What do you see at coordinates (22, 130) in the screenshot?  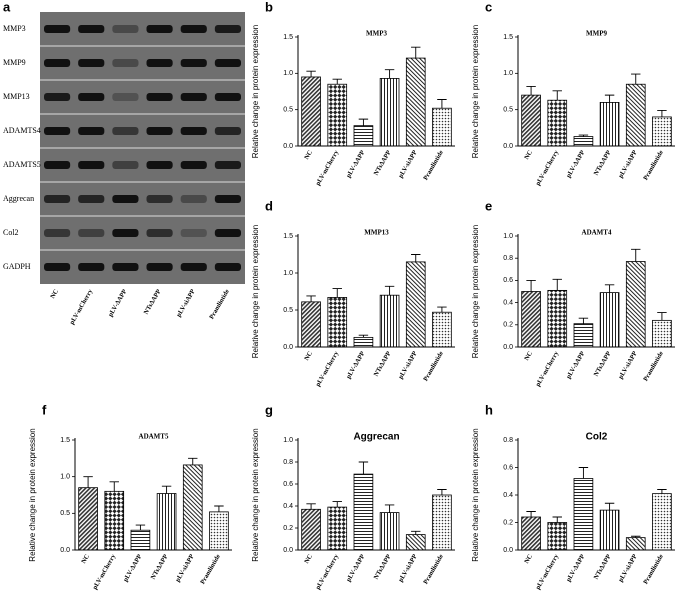 I see `row-label: ADAMTS4` at bounding box center [22, 130].